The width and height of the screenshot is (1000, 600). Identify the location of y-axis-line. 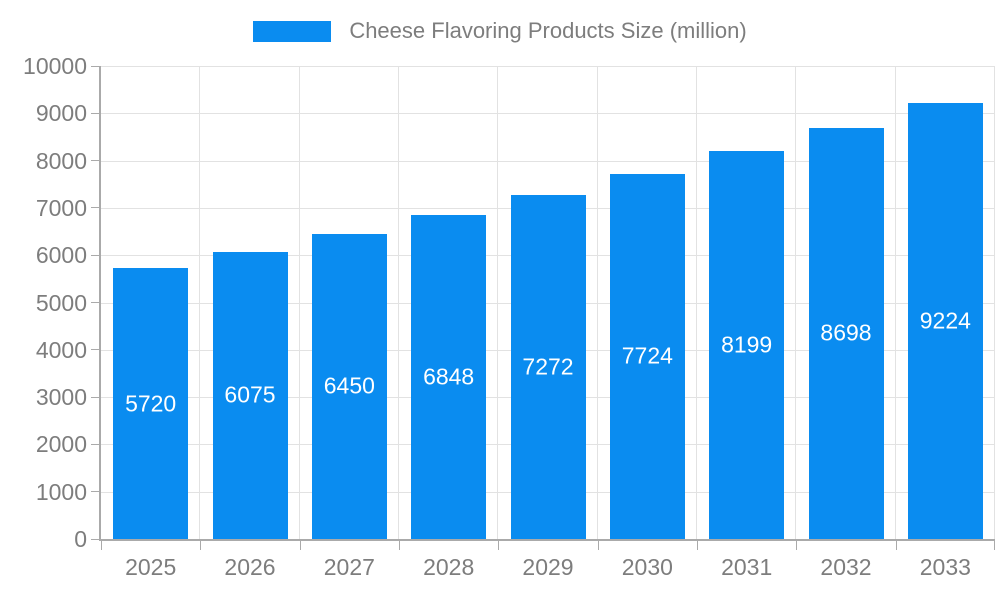
(100, 303).